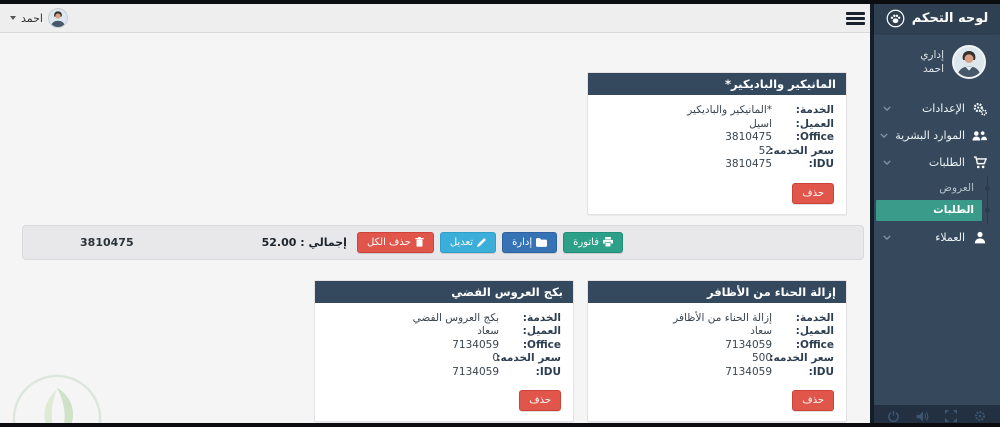 Image resolution: width=1000 pixels, height=427 pixels. What do you see at coordinates (729, 110) in the screenshot?
I see `field-value-service: *المانيكير والباديكير` at bounding box center [729, 110].